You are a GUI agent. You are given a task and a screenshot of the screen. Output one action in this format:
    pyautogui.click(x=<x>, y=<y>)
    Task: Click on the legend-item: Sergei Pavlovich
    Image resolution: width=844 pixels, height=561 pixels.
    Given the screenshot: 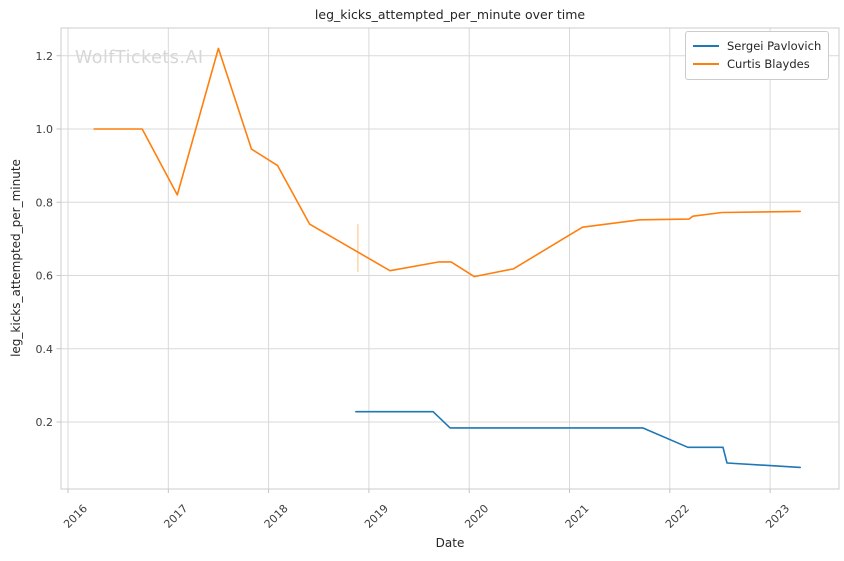 What is the action you would take?
    pyautogui.click(x=757, y=46)
    